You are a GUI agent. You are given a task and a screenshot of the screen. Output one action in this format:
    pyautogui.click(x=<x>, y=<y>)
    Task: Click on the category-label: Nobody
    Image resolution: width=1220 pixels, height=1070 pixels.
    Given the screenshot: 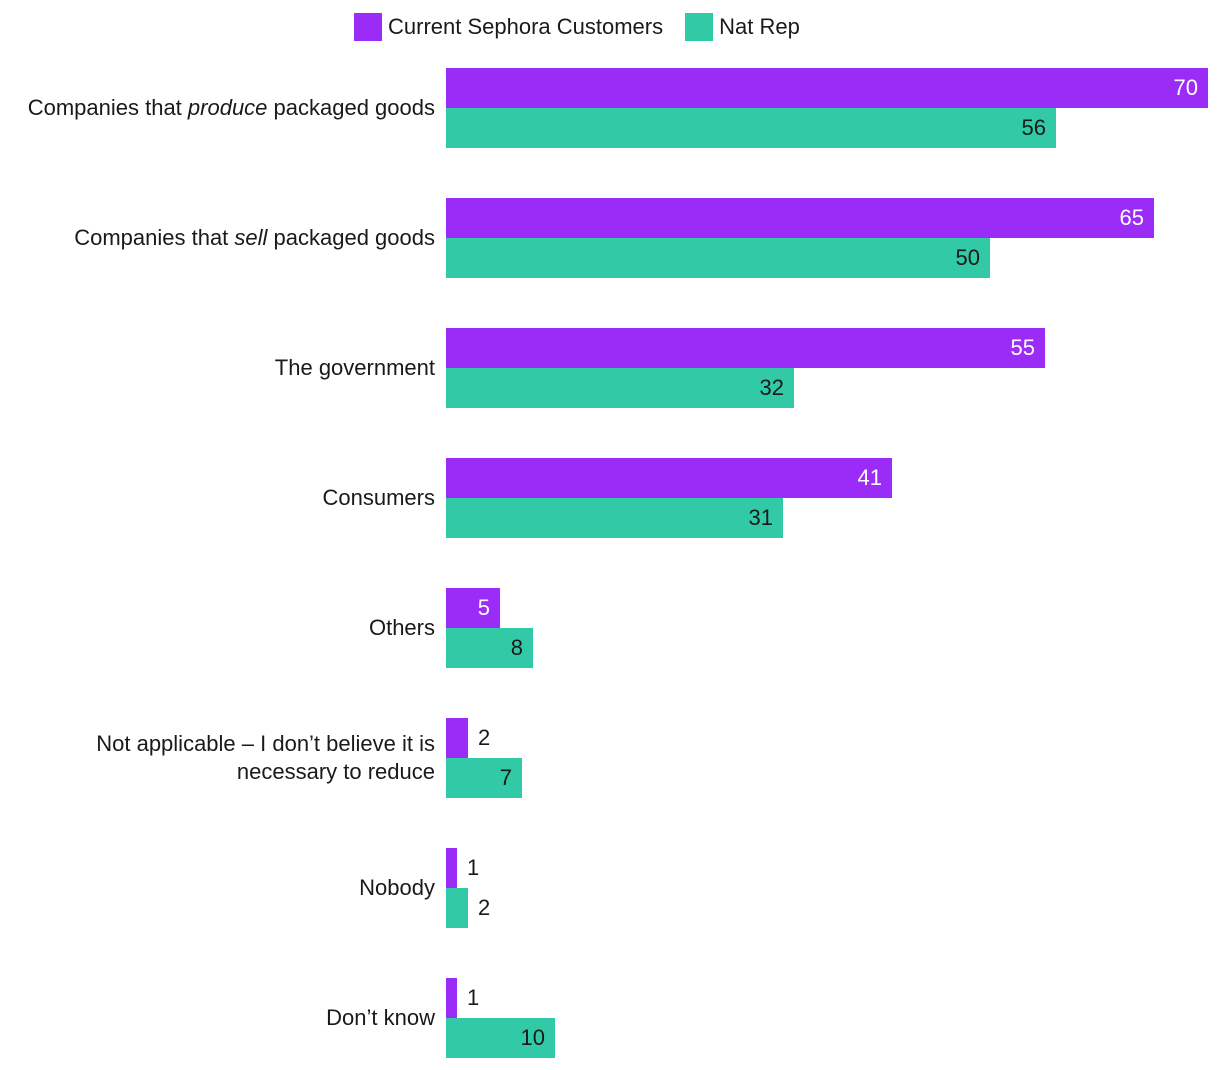 What is the action you would take?
    pyautogui.click(x=220, y=888)
    